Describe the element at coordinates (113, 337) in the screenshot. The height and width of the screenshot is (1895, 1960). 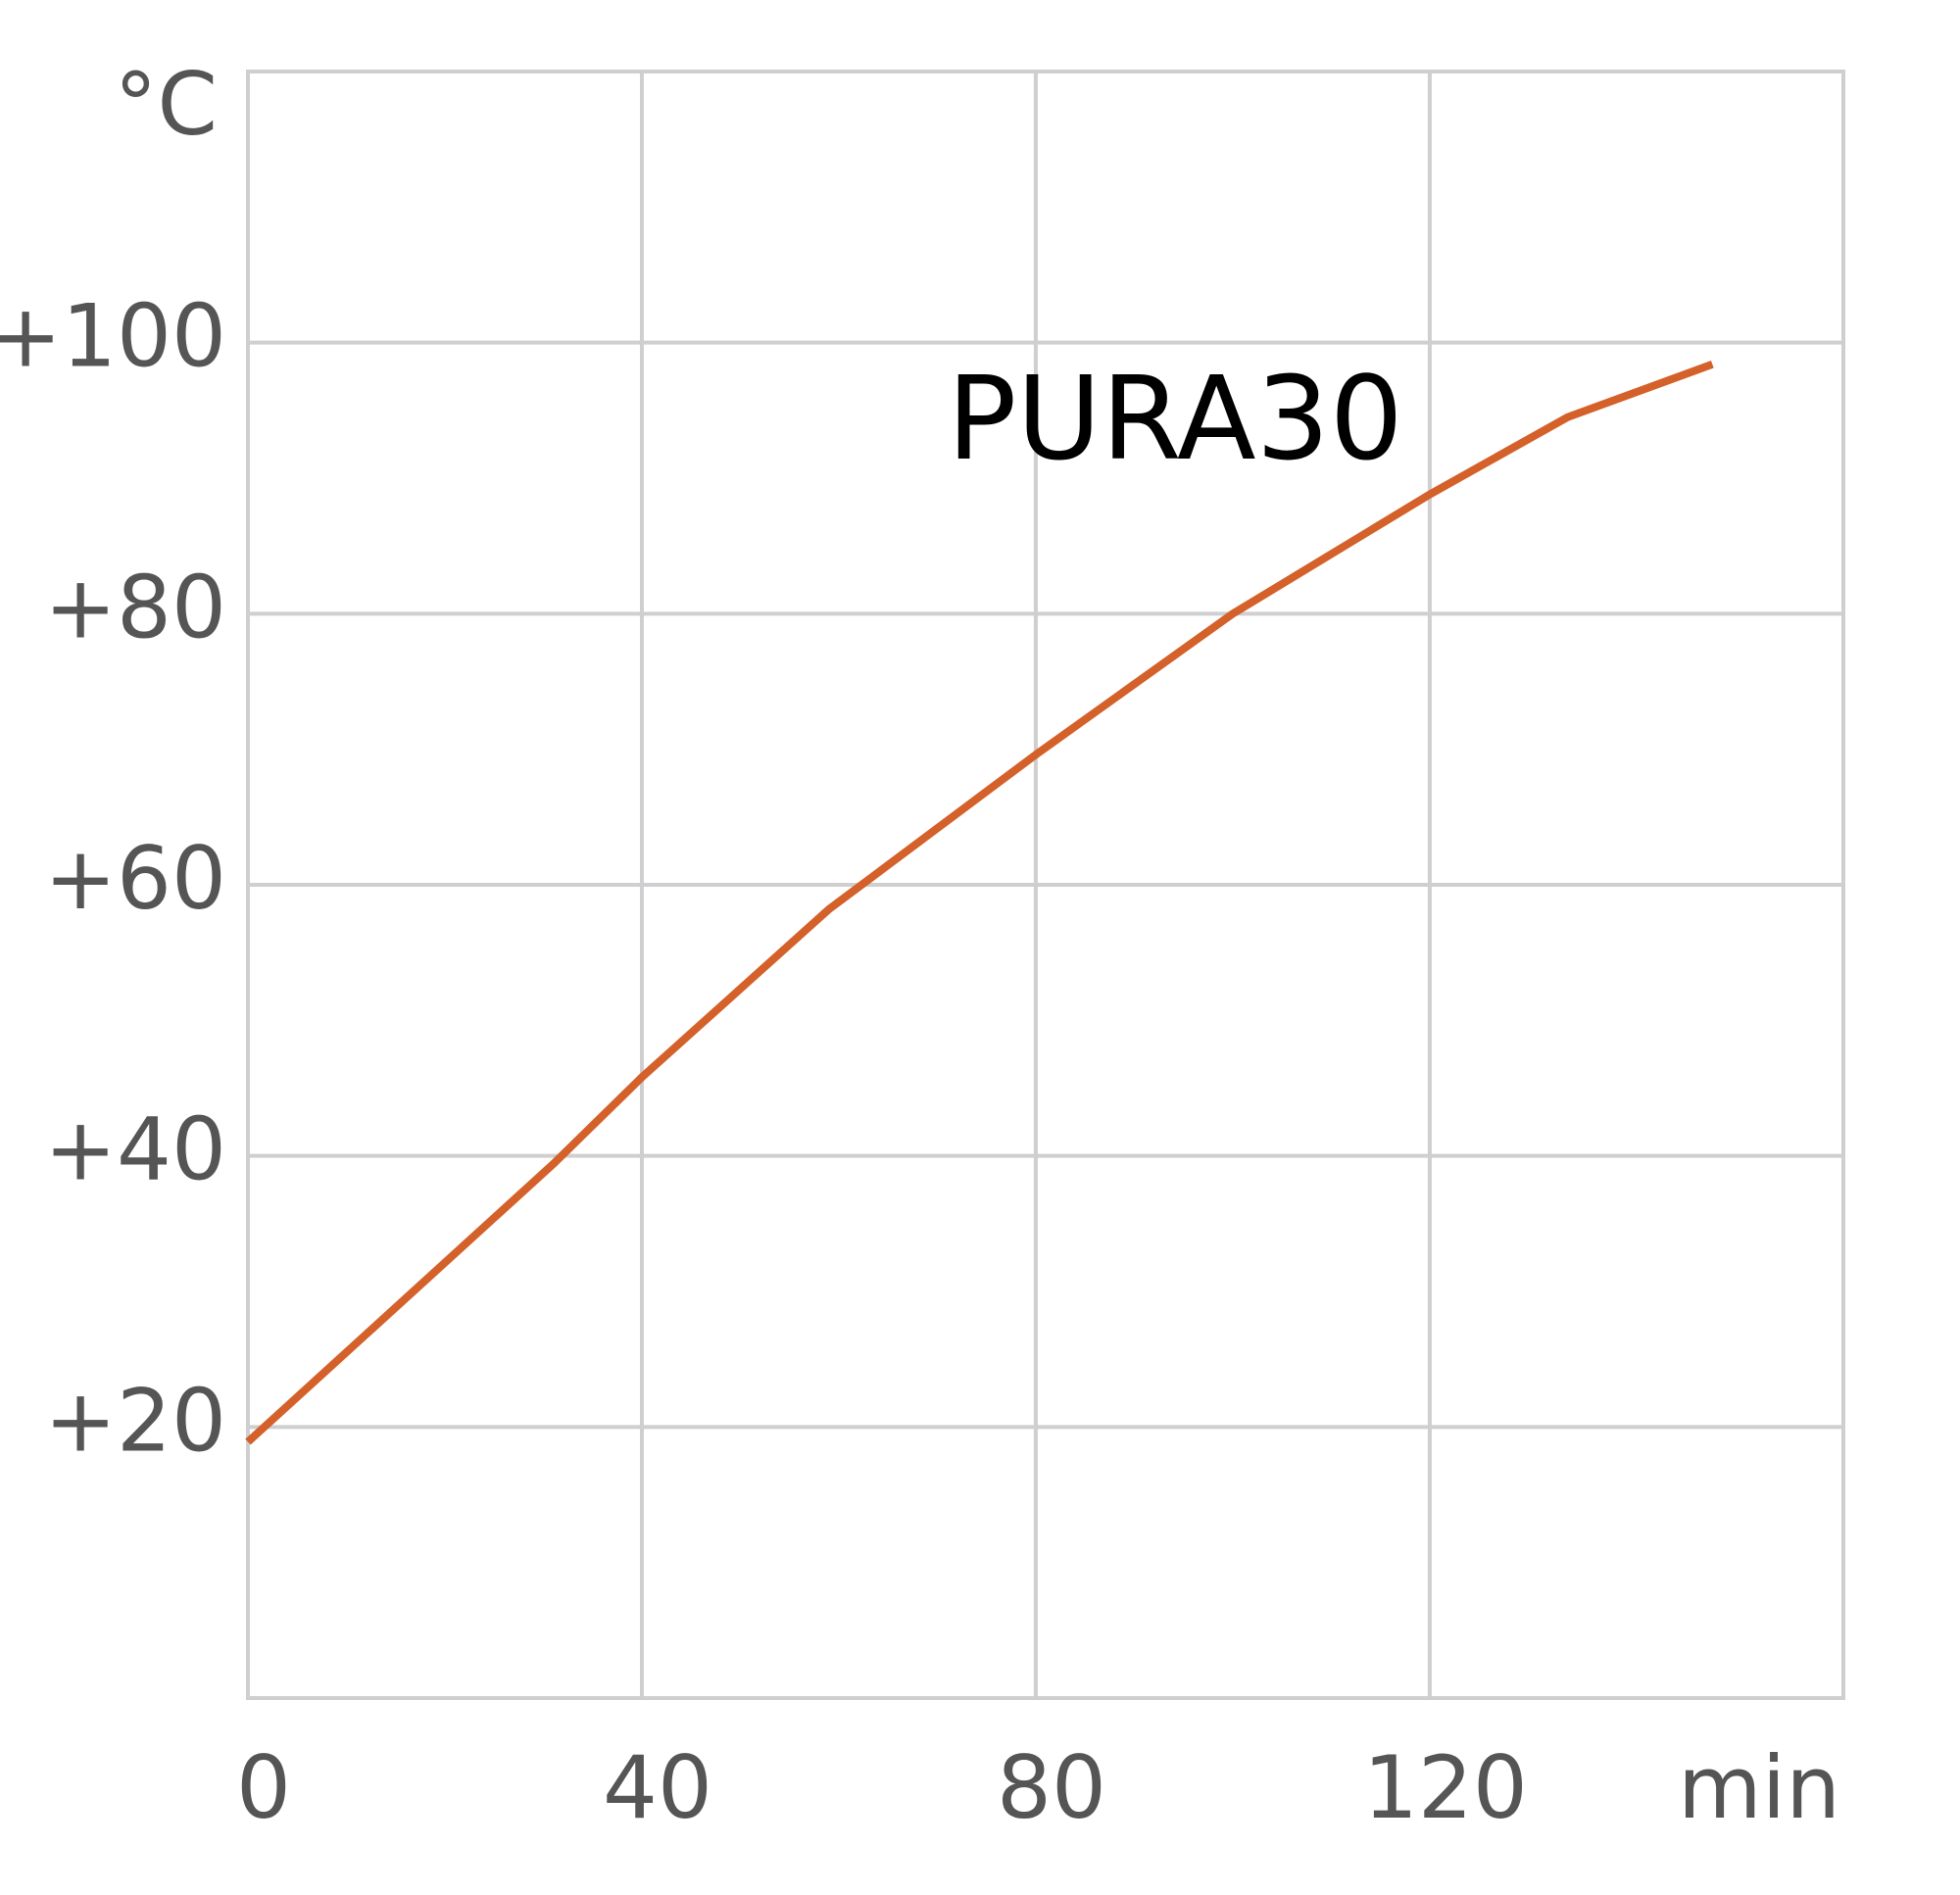
I see `y-tick-label: +100` at that location.